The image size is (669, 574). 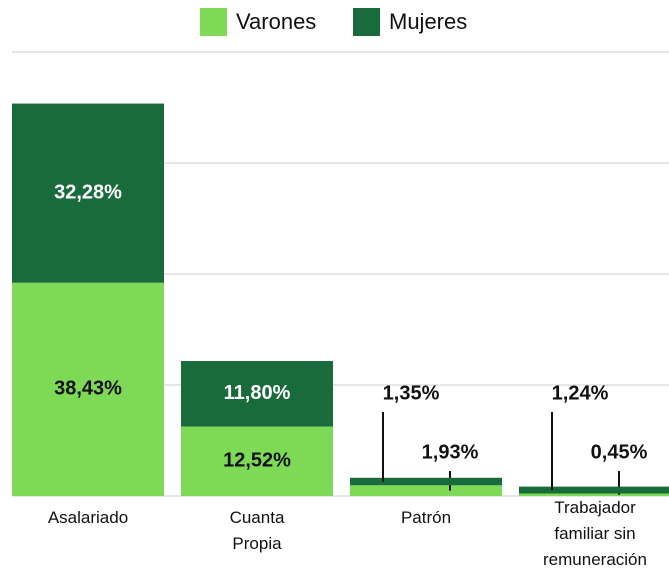 I want to click on x-tick-label: Patrón, so click(x=426, y=517).